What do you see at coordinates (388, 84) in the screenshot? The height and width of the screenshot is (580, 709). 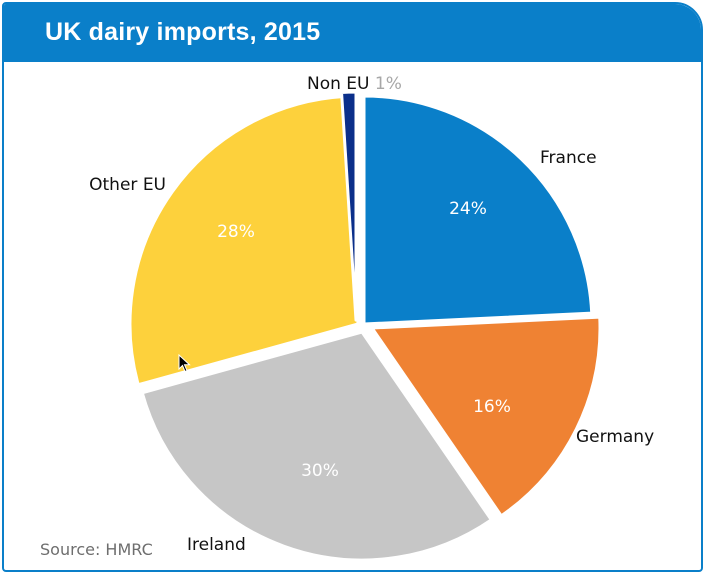 I see `slice-value-label: 1%` at bounding box center [388, 84].